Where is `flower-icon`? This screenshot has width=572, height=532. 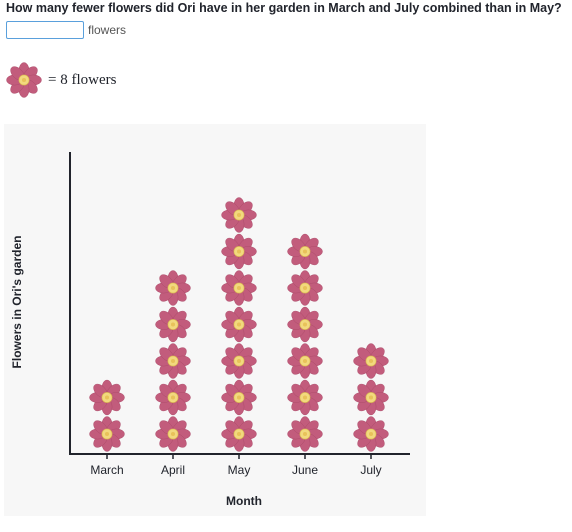
flower-icon is located at coordinates (24, 80).